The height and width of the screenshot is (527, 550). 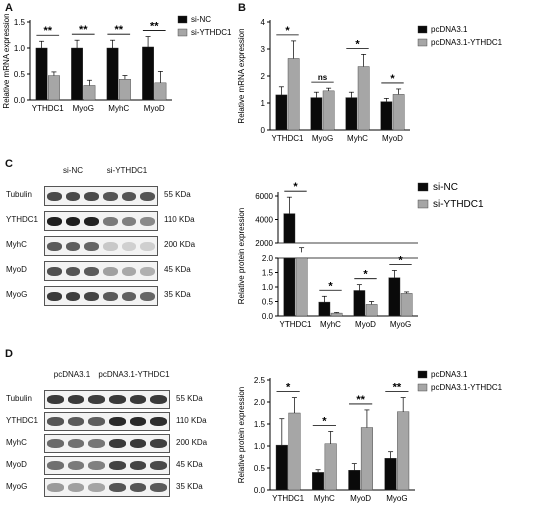 What do you see at coordinates (268, 316) in the screenshot?
I see `chart-c-y-tick-label: 0.0` at bounding box center [268, 316].